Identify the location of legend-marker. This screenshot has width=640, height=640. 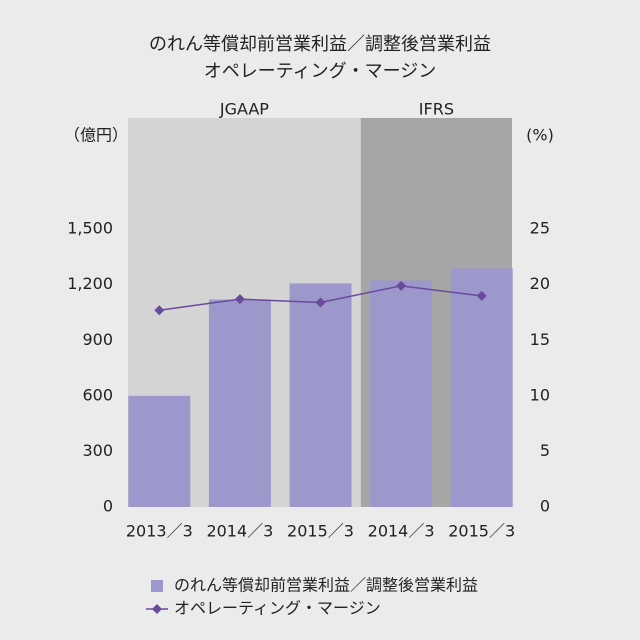
(157, 609).